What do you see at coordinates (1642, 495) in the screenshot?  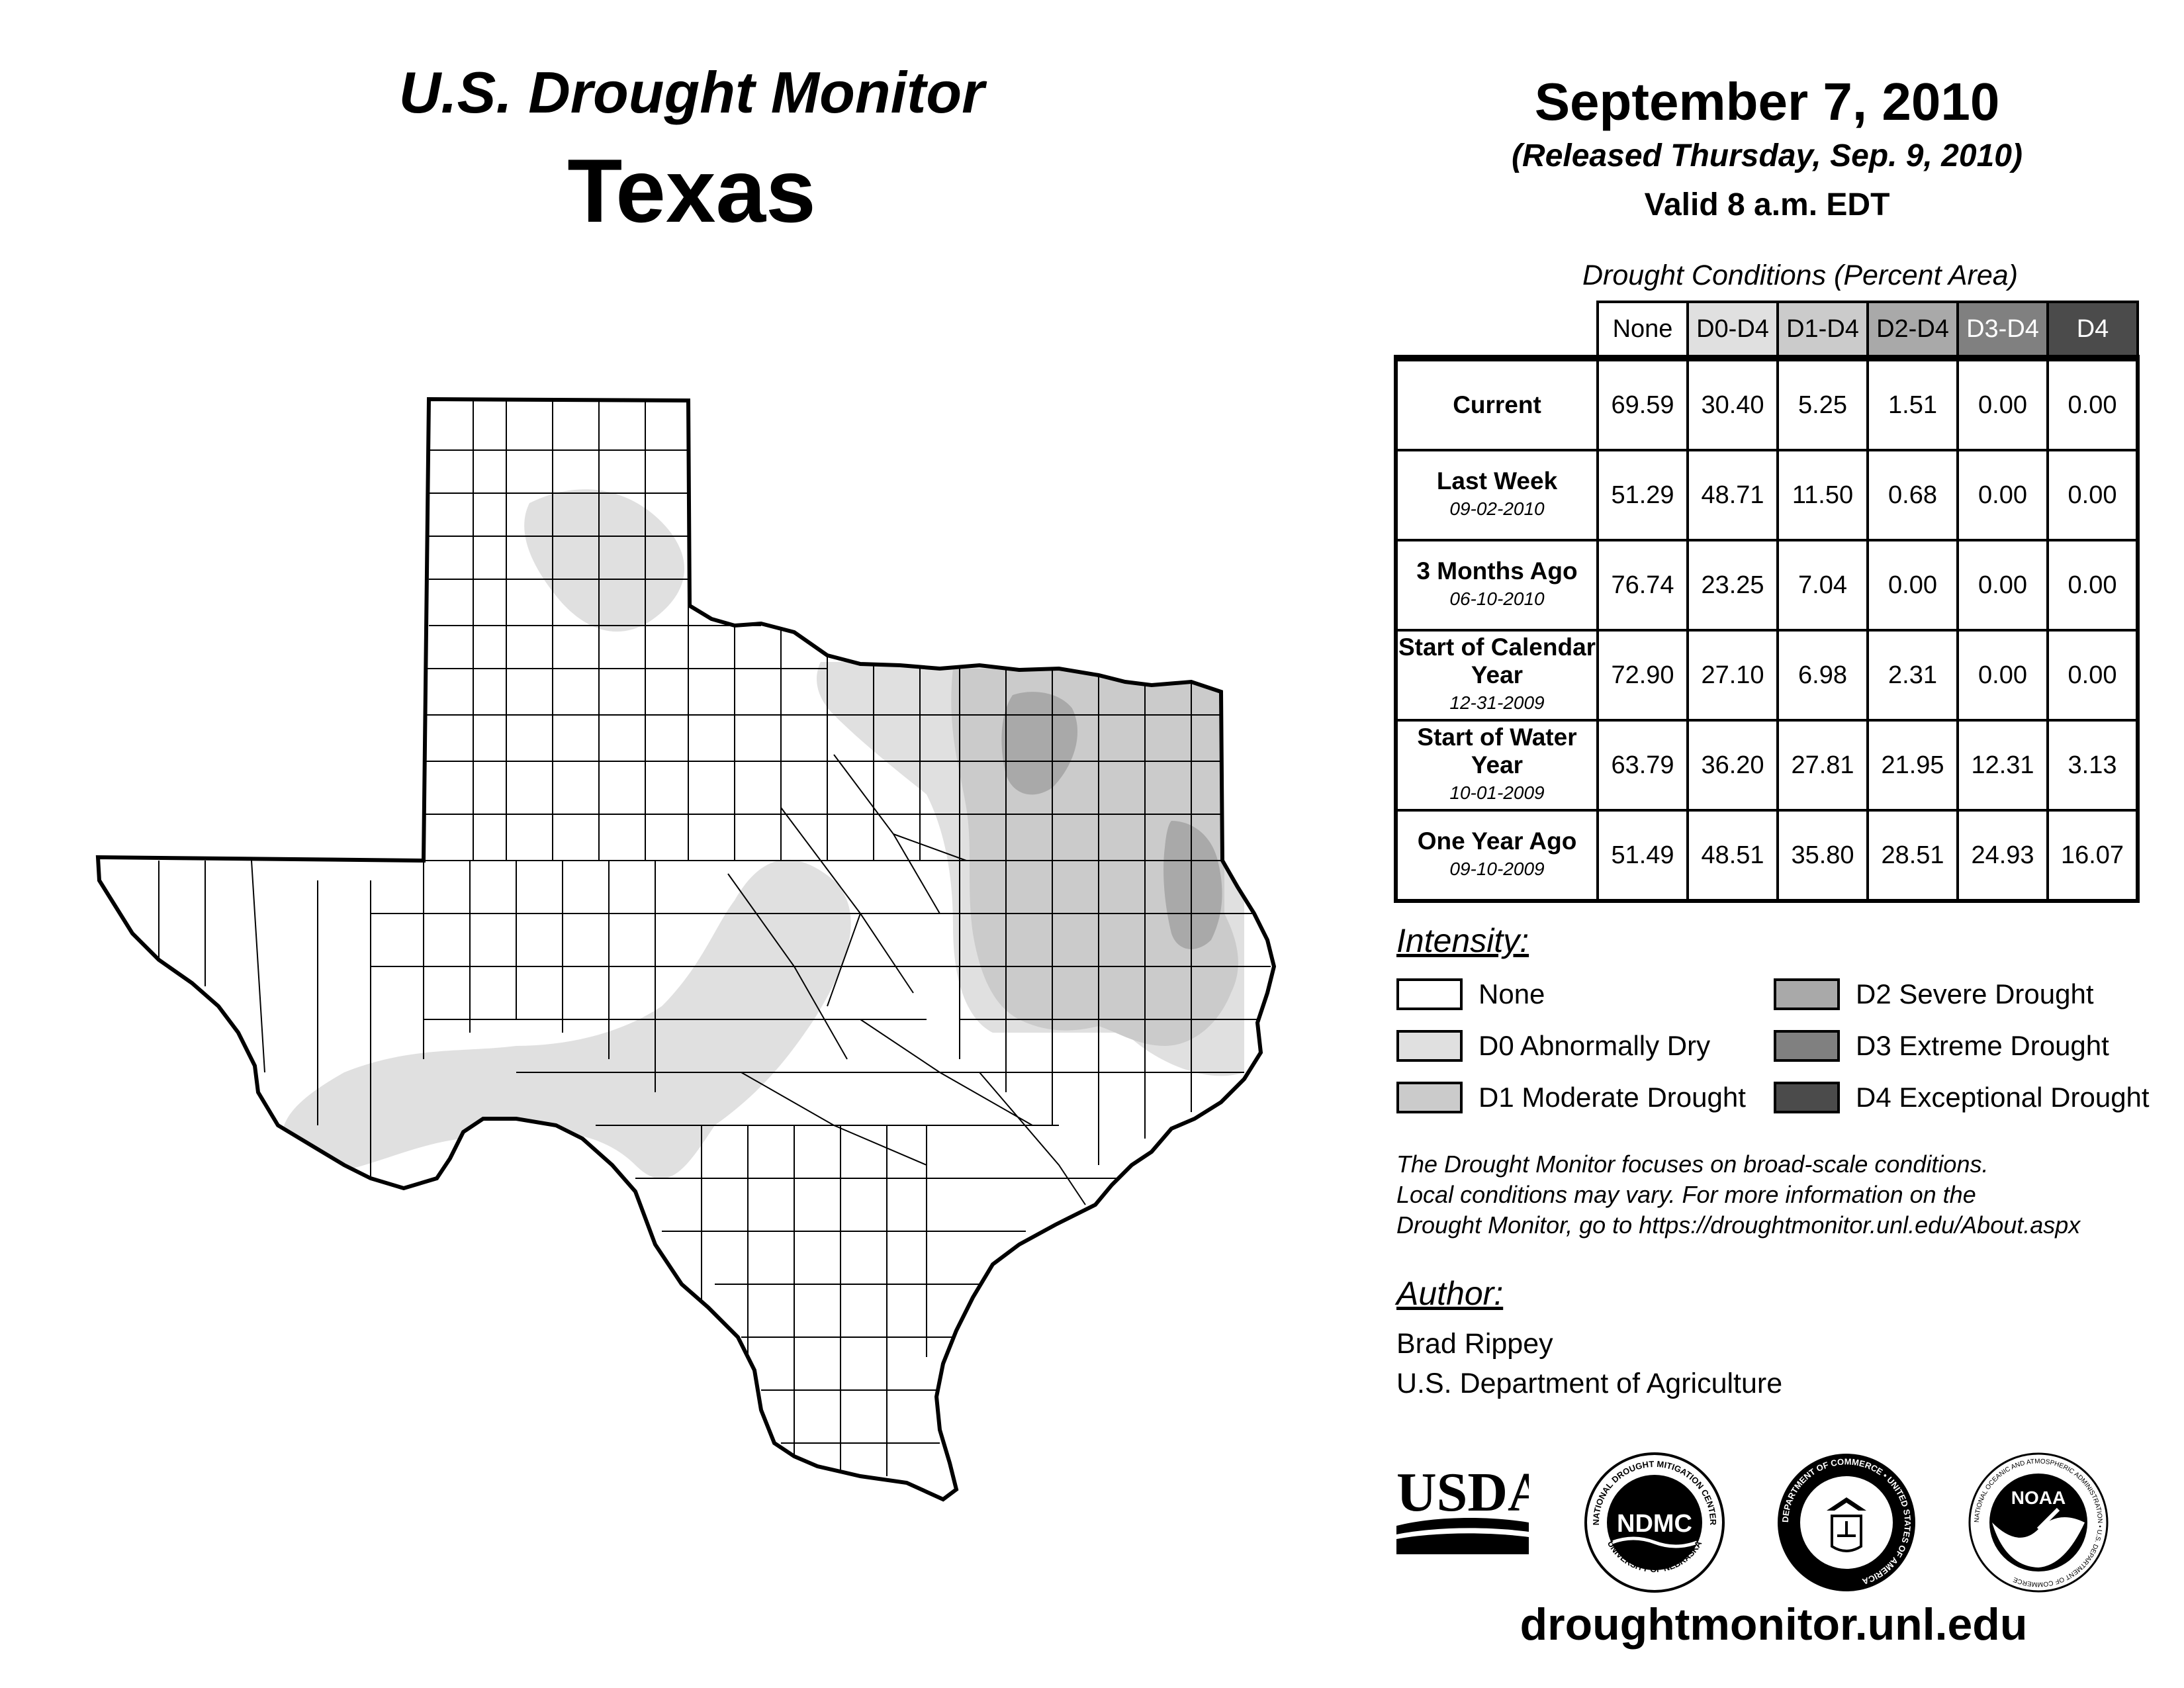 I see `table-cell: 51.29` at bounding box center [1642, 495].